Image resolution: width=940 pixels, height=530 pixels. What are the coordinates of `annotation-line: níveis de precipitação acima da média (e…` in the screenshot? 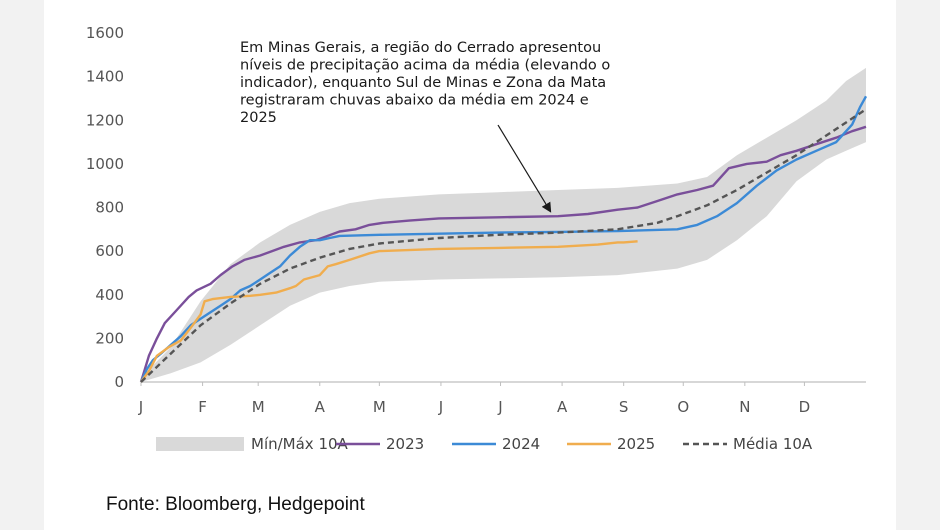 It's located at (425, 66).